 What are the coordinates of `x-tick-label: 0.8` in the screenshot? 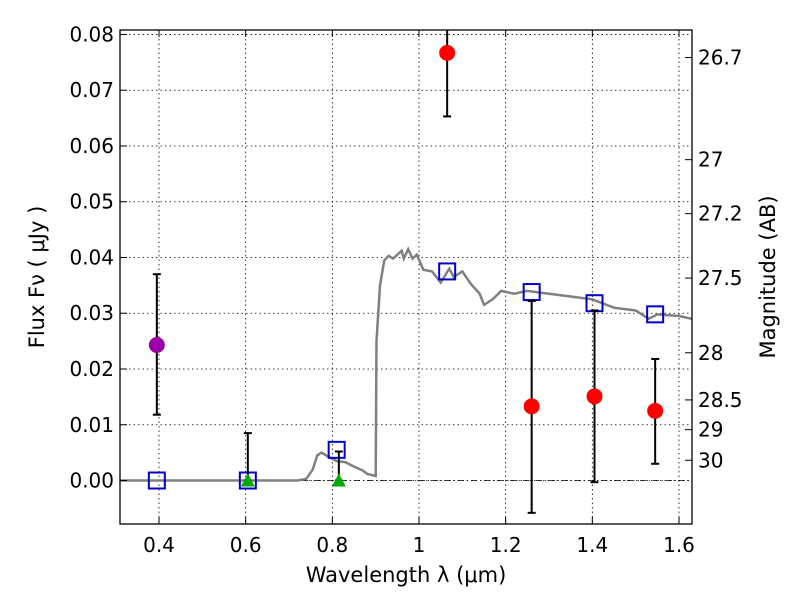 It's located at (332, 545).